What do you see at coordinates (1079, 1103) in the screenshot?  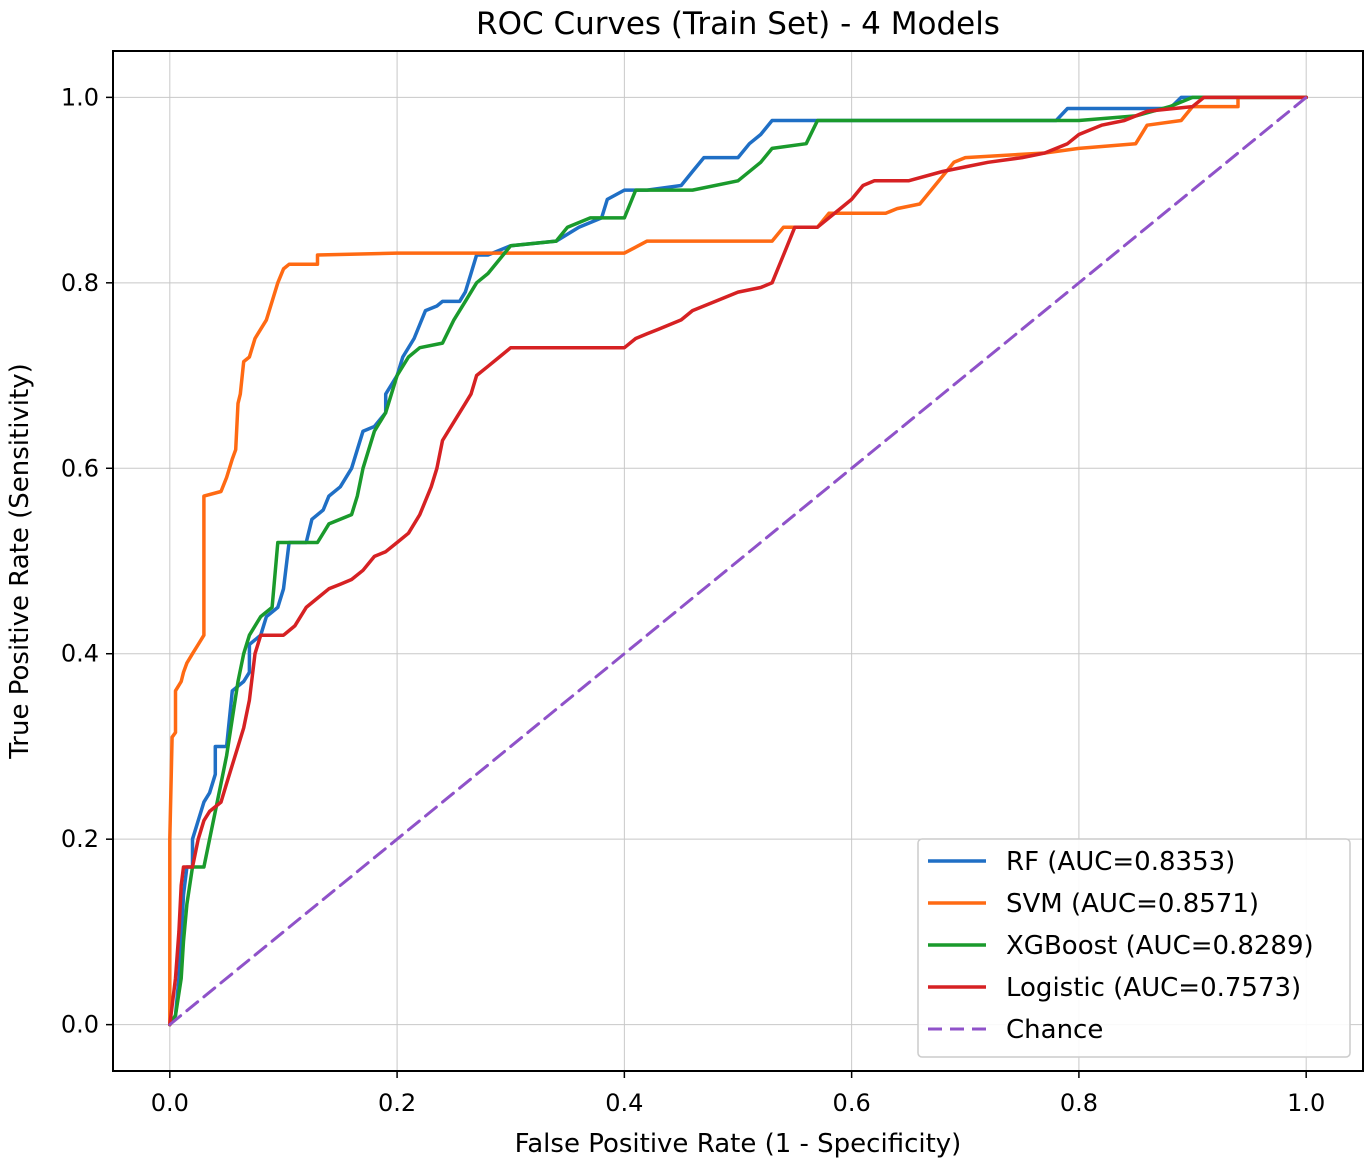 I see `x-tick-label: 0.8` at bounding box center [1079, 1103].